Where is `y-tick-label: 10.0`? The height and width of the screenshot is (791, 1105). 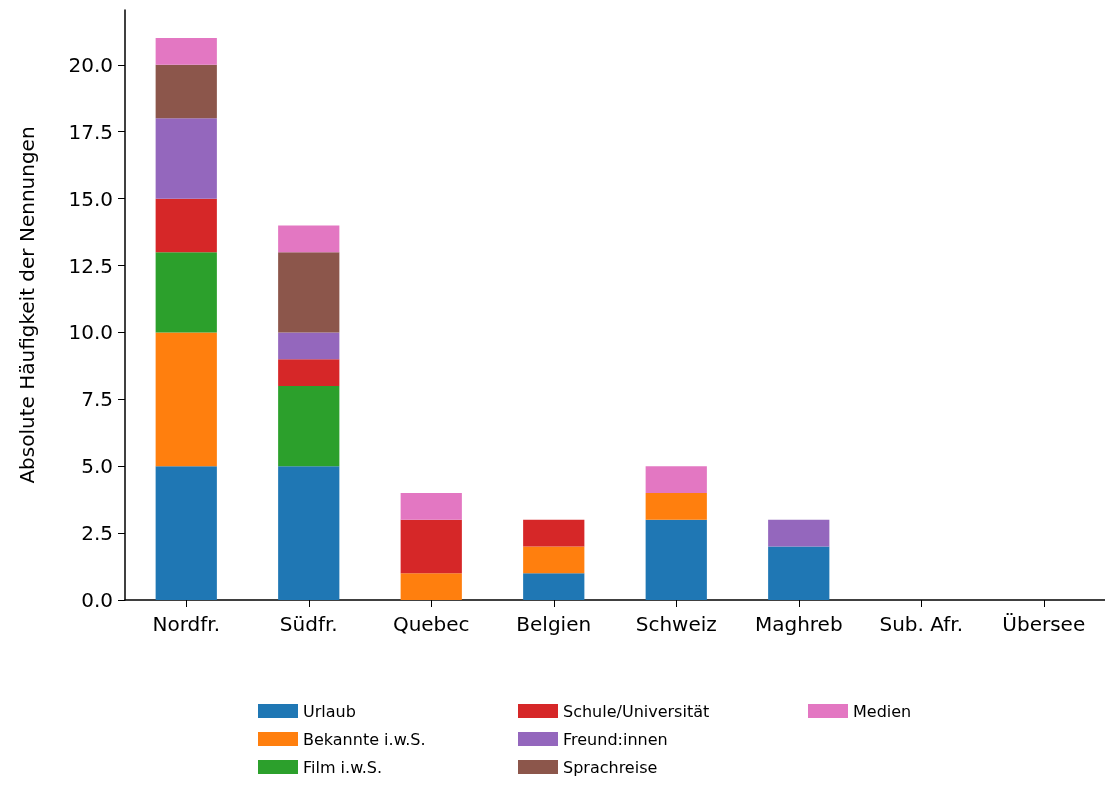
y-tick-label: 10.0 is located at coordinates (90, 332).